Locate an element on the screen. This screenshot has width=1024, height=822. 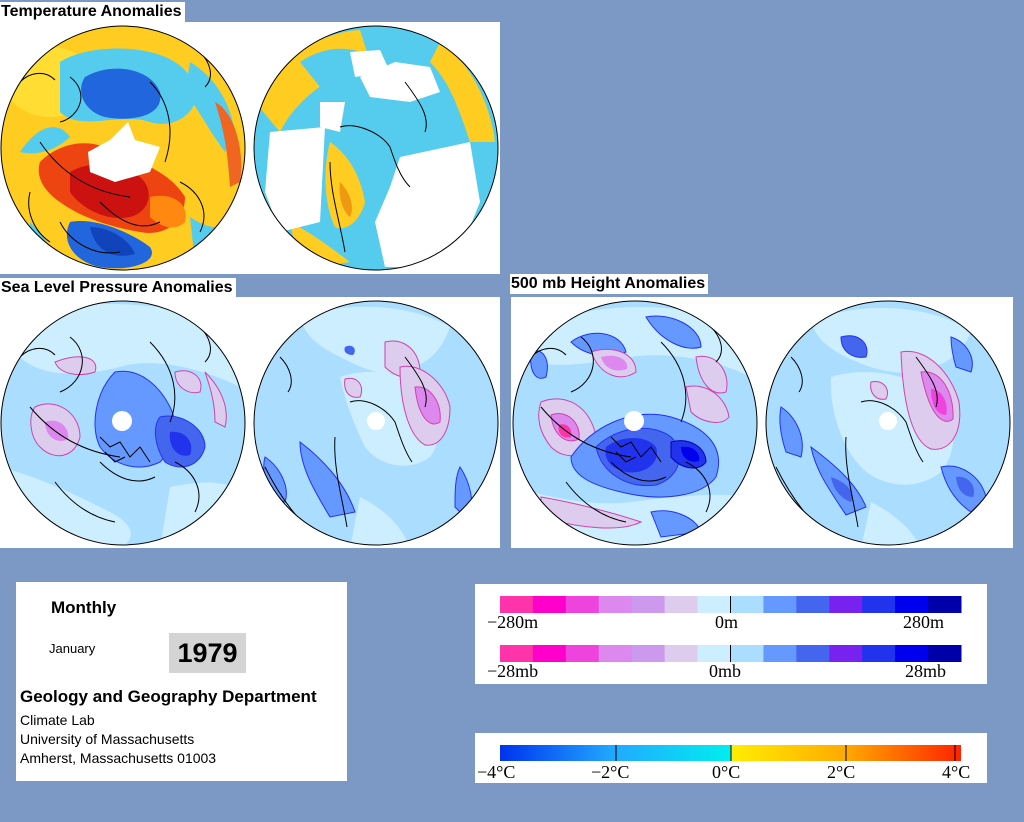
pressure-color-bar is located at coordinates (731, 653).